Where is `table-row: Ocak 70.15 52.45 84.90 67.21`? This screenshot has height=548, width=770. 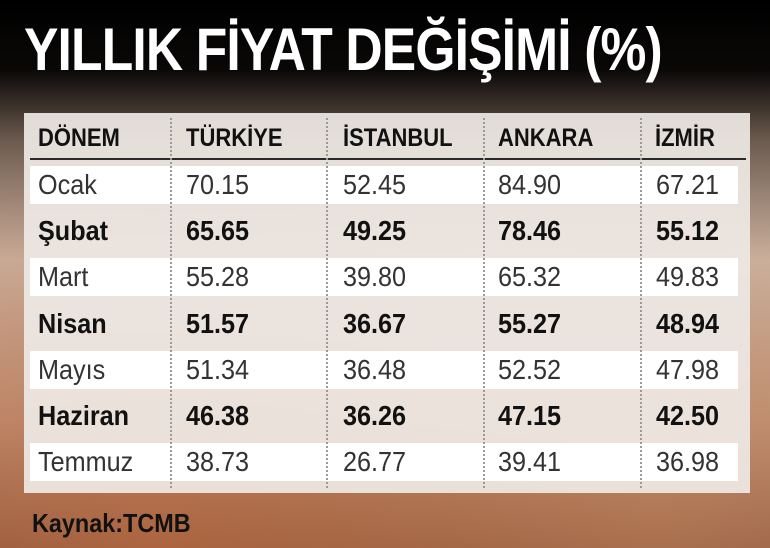
table-row: Ocak 70.15 52.45 84.90 67.21 is located at coordinates (384, 185).